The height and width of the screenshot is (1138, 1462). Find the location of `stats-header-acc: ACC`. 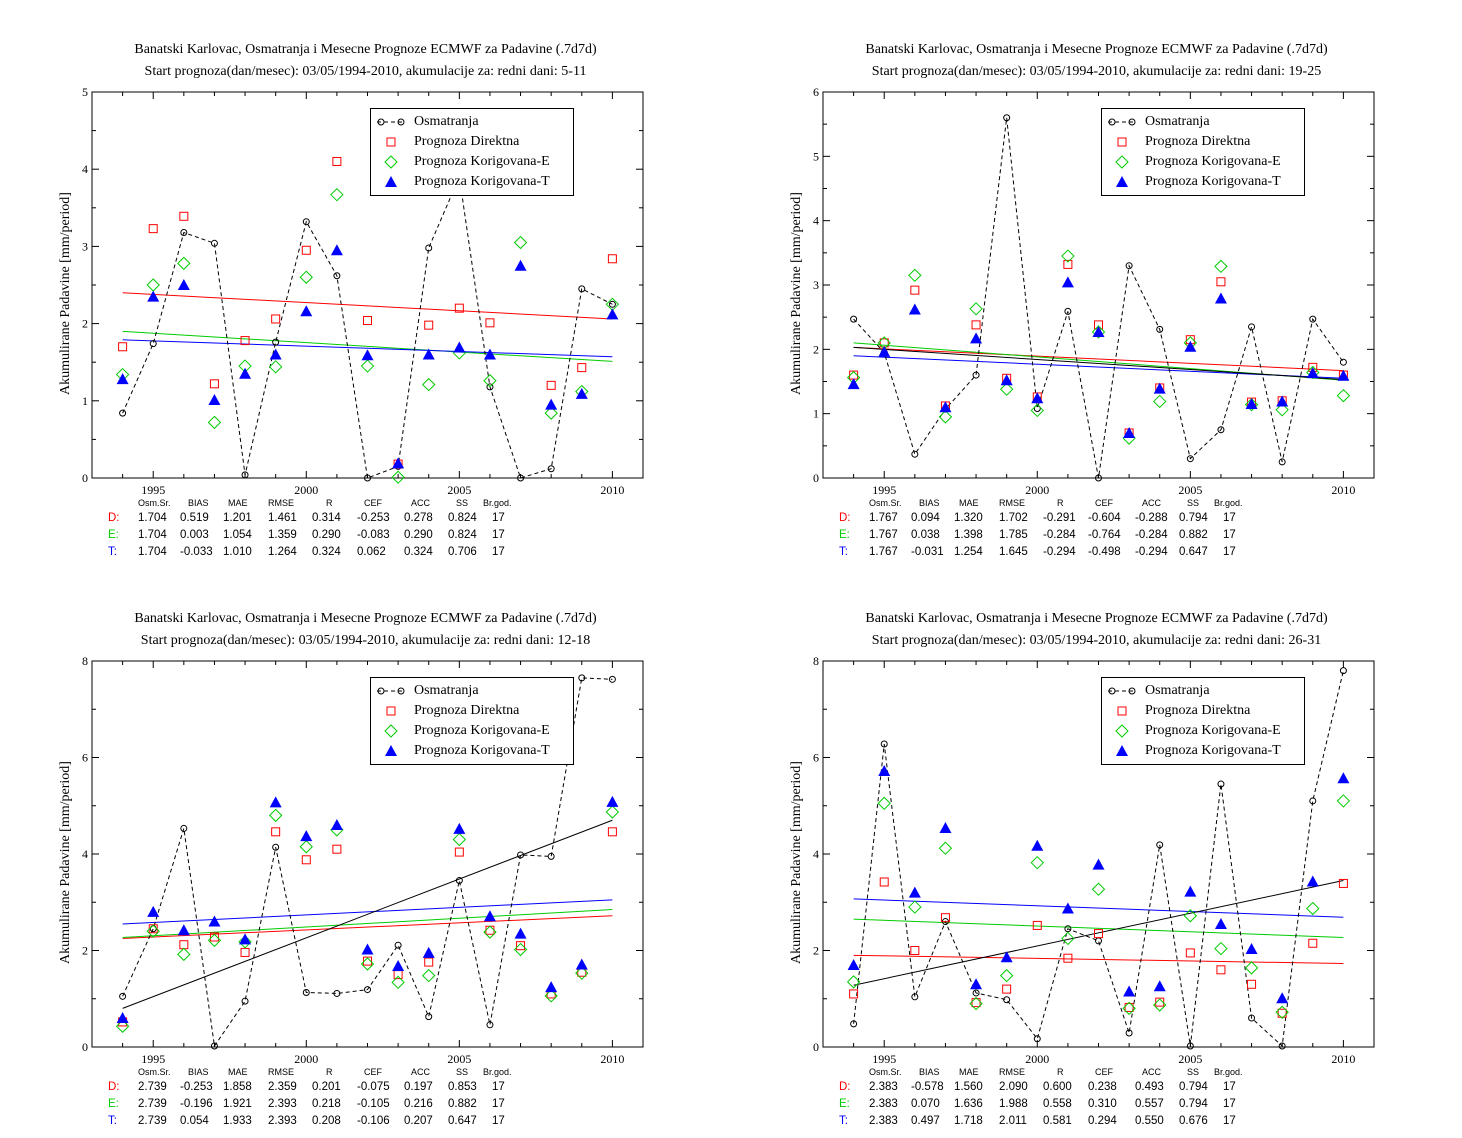

stats-header-acc: ACC is located at coordinates (421, 503).